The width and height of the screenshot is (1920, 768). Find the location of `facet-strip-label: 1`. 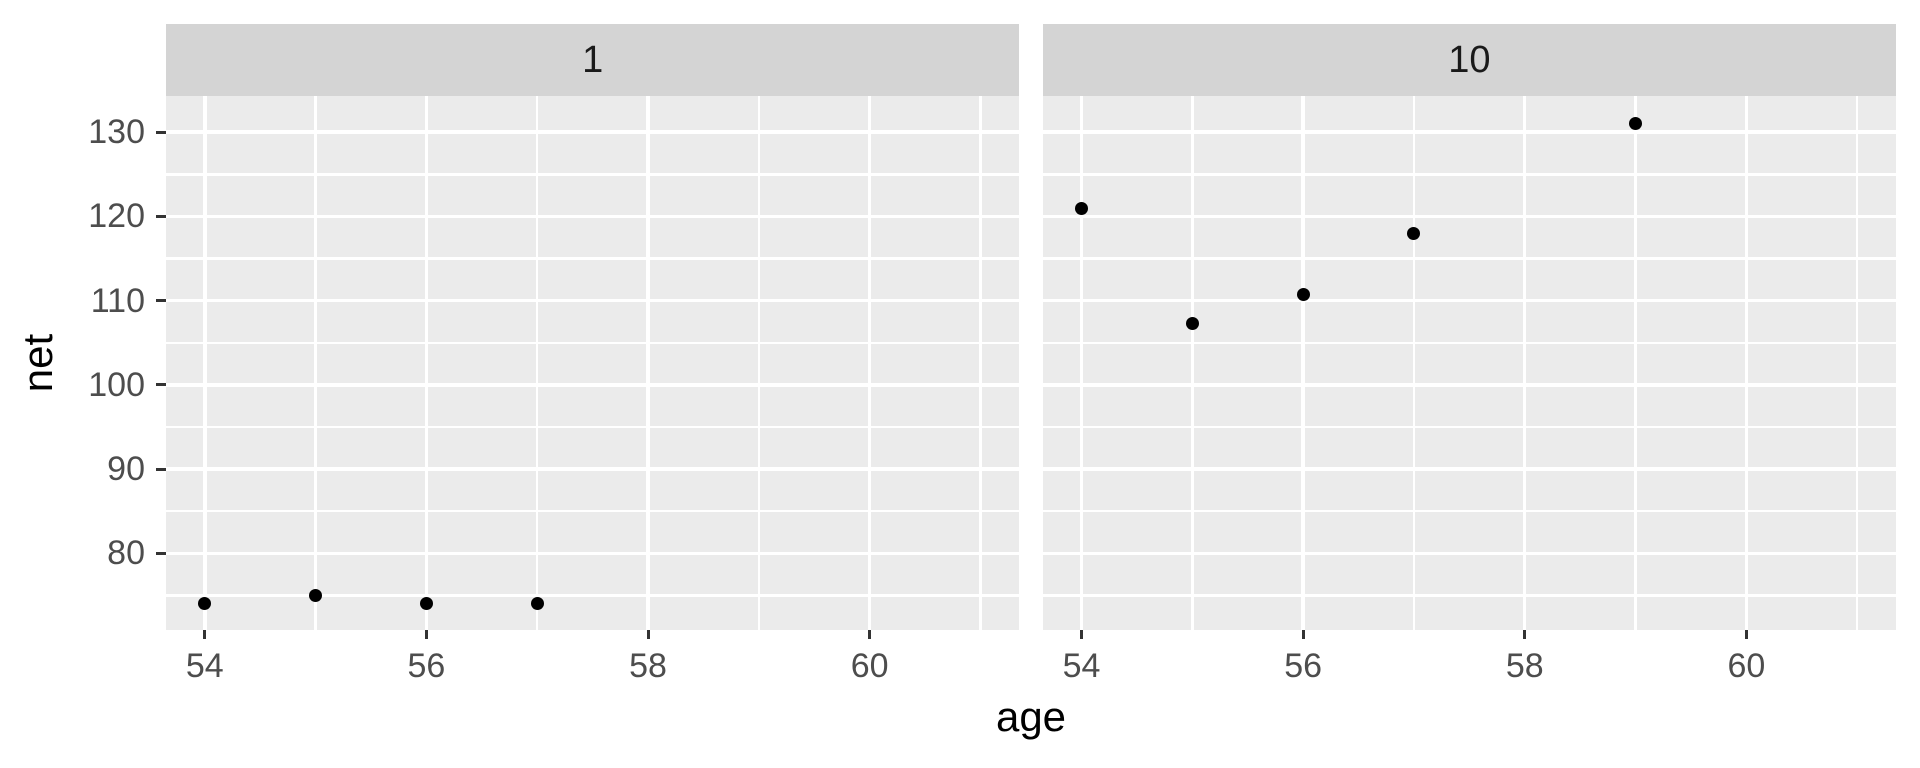

facet-strip-label: 1 is located at coordinates (593, 60).